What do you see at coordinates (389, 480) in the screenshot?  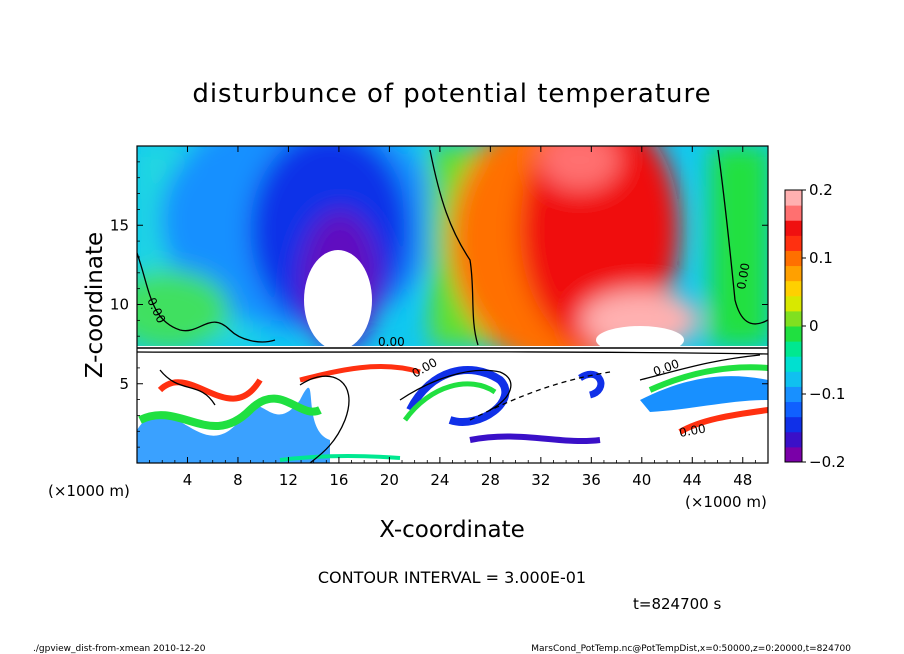 I see `x-tick-label: 20` at bounding box center [389, 480].